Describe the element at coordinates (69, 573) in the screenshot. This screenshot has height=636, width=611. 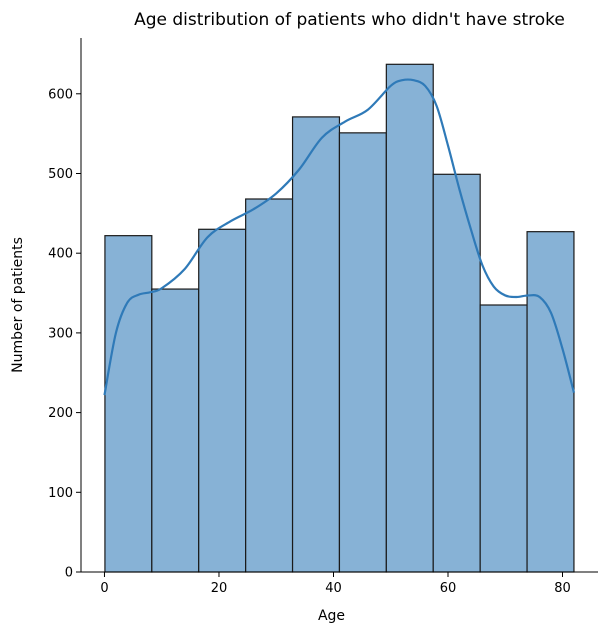
I see `y-tick-label-0: 0` at that location.